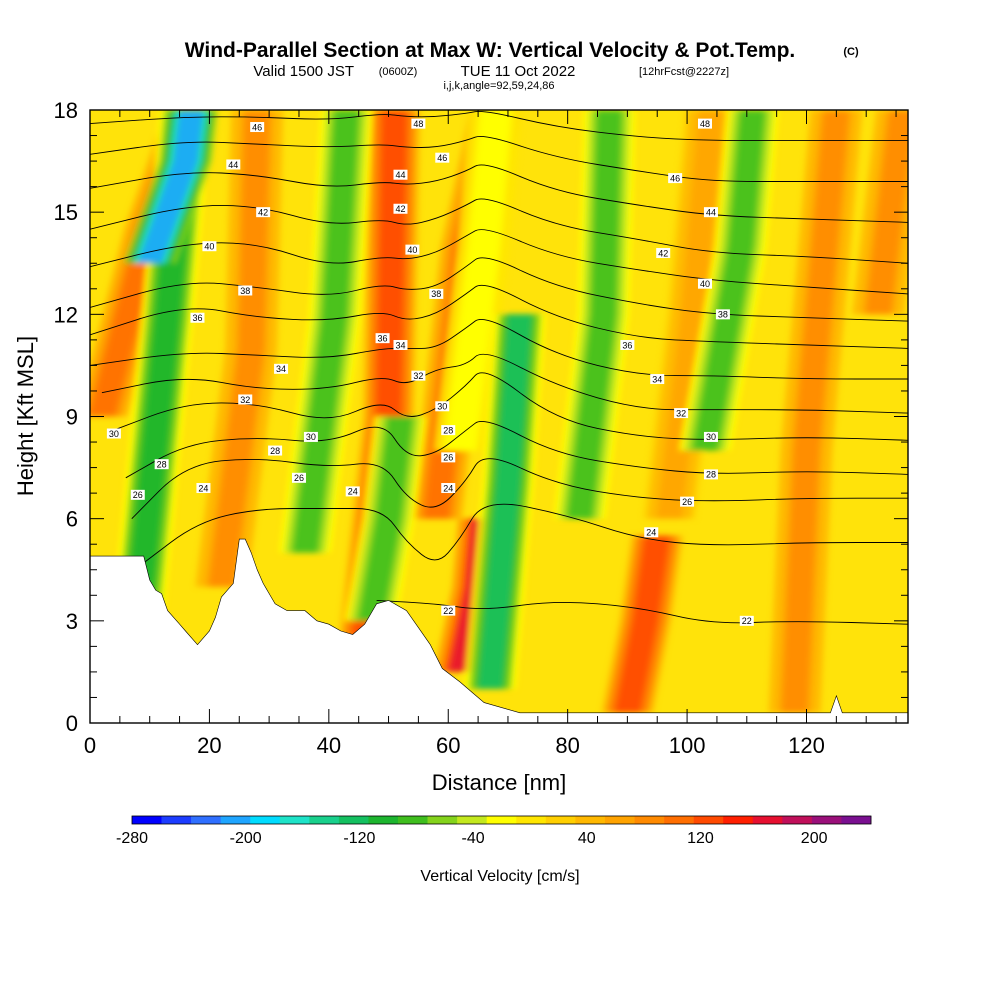 The width and height of the screenshot is (1000, 1000). Describe the element at coordinates (329, 745) in the screenshot. I see `x-tick-label: 40` at that location.